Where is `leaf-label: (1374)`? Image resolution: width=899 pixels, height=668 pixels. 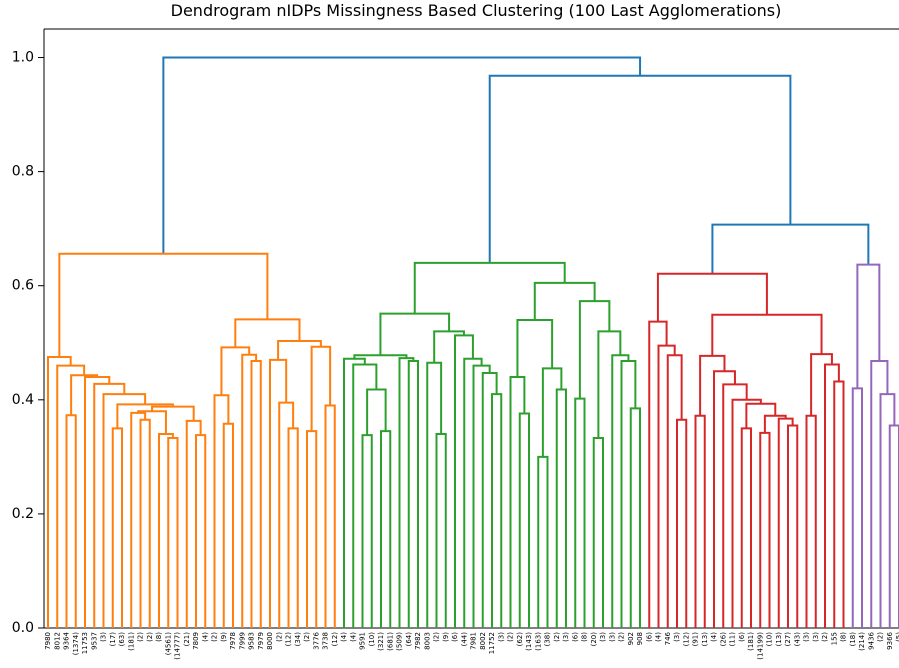 leaf-label: (1374) is located at coordinates (76, 644).